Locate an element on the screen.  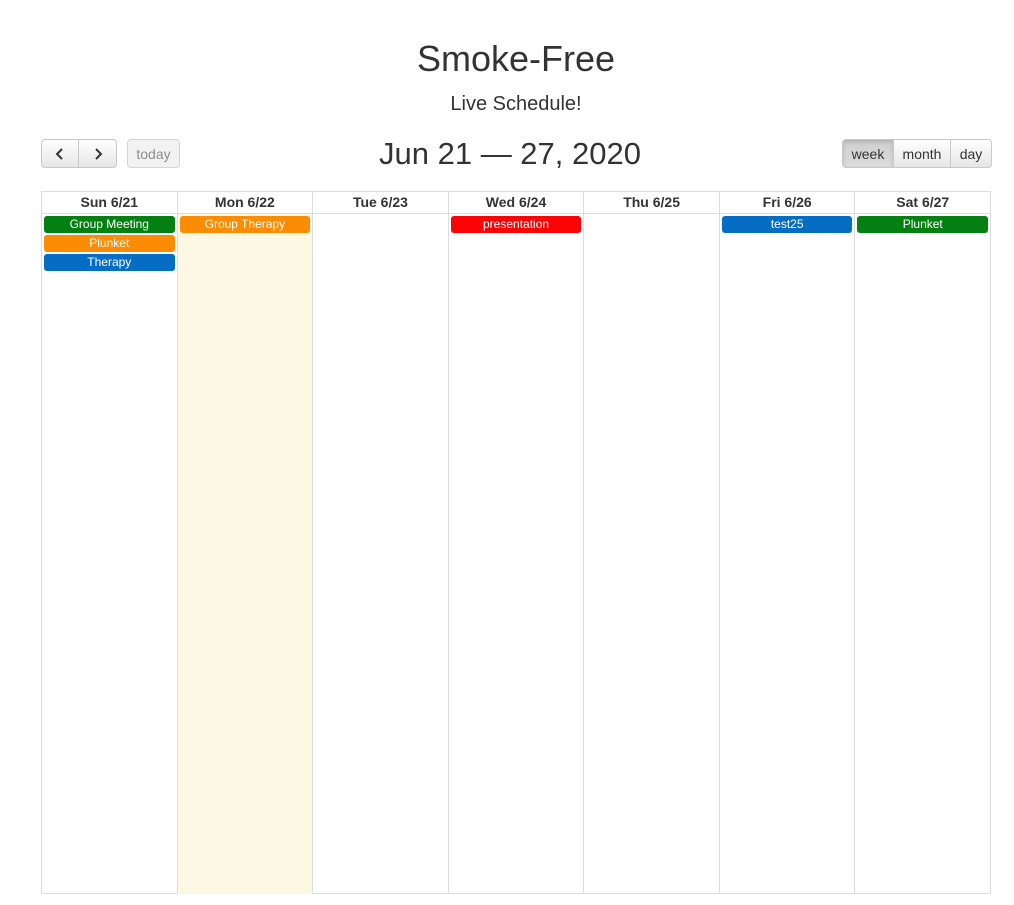
calendar-event: test25 is located at coordinates (787, 224).